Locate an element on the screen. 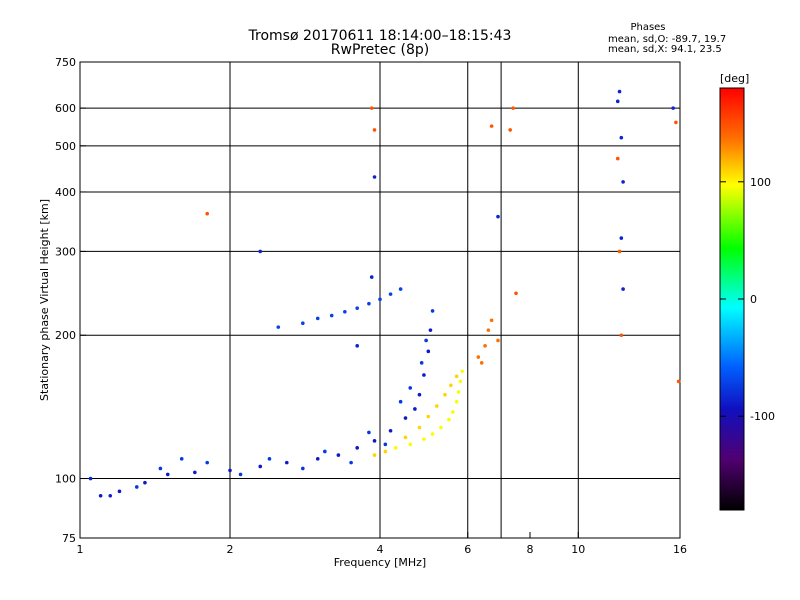 This screenshot has width=800, height=600. y-tick-label: 75 is located at coordinates (69, 538).